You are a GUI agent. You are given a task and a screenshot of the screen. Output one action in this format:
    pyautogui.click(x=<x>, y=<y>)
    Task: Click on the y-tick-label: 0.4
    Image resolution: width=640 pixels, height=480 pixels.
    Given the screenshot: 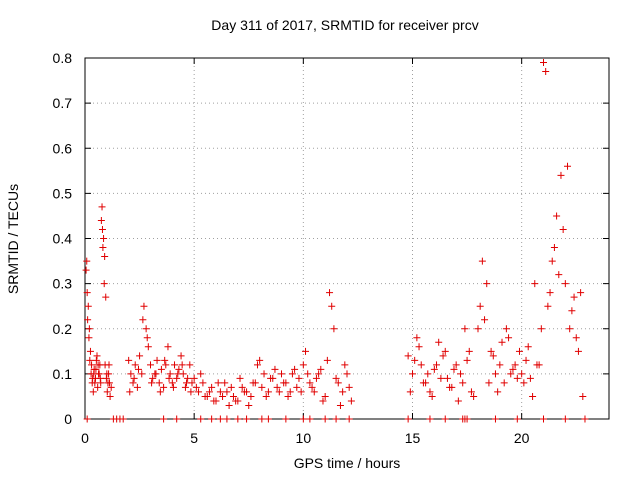 What is the action you would take?
    pyautogui.click(x=63, y=239)
    